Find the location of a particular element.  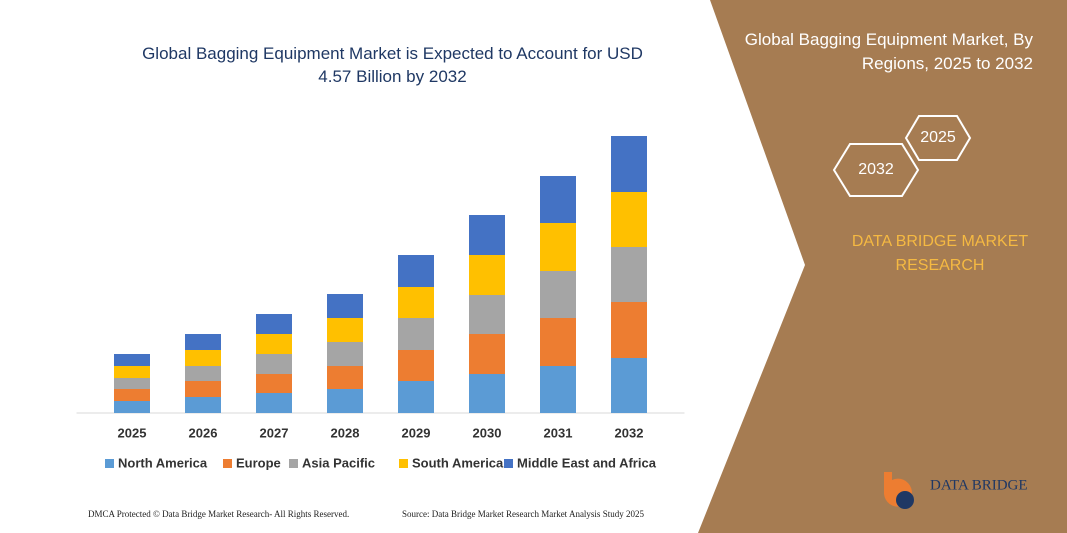

hexagon-label: 2032 is located at coordinates (876, 169).